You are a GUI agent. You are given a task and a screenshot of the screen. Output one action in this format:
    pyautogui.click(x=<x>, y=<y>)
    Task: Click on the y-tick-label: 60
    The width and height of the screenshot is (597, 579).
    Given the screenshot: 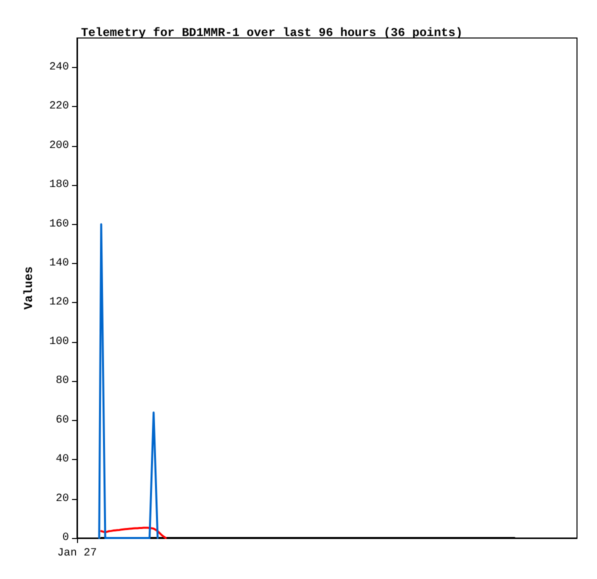 What is the action you would take?
    pyautogui.click(x=62, y=420)
    